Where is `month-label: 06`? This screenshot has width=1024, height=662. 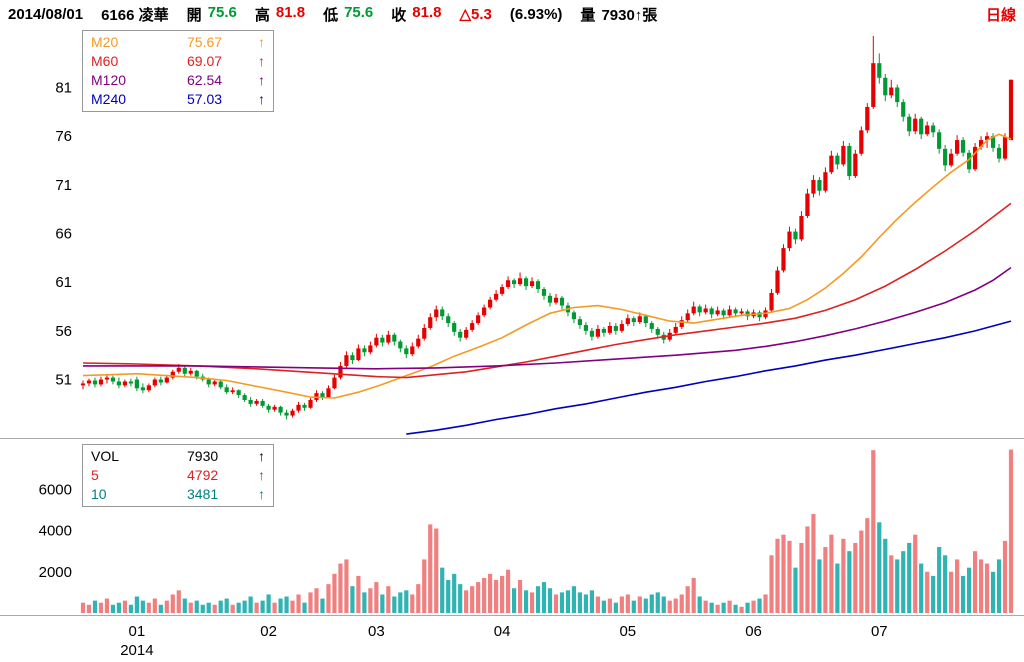
month-label: 06 is located at coordinates (753, 631).